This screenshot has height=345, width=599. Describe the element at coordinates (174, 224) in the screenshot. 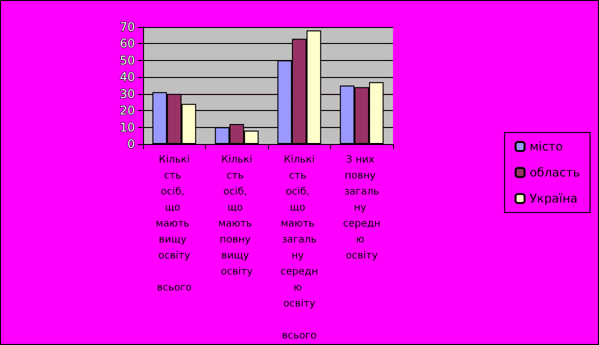

I see `category-label: Кількість осіб, що мають вищу освіту всього` at that location.